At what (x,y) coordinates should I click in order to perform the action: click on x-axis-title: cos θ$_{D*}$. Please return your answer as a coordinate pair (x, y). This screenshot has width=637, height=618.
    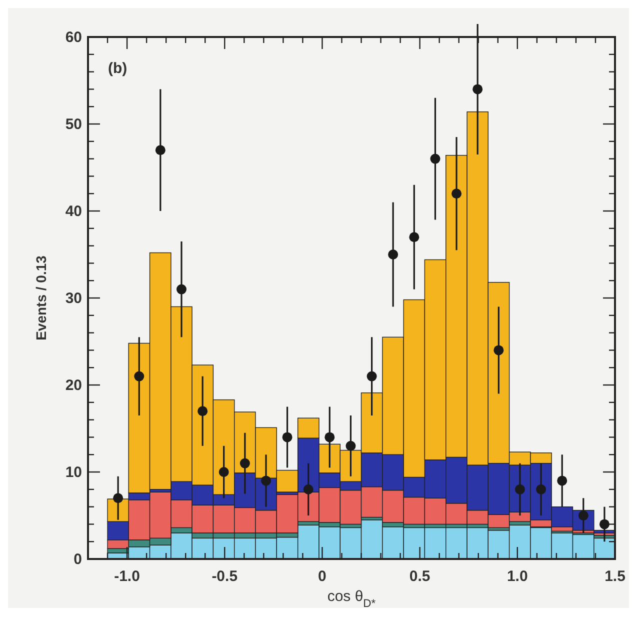
    Looking at the image, I should click on (351, 599).